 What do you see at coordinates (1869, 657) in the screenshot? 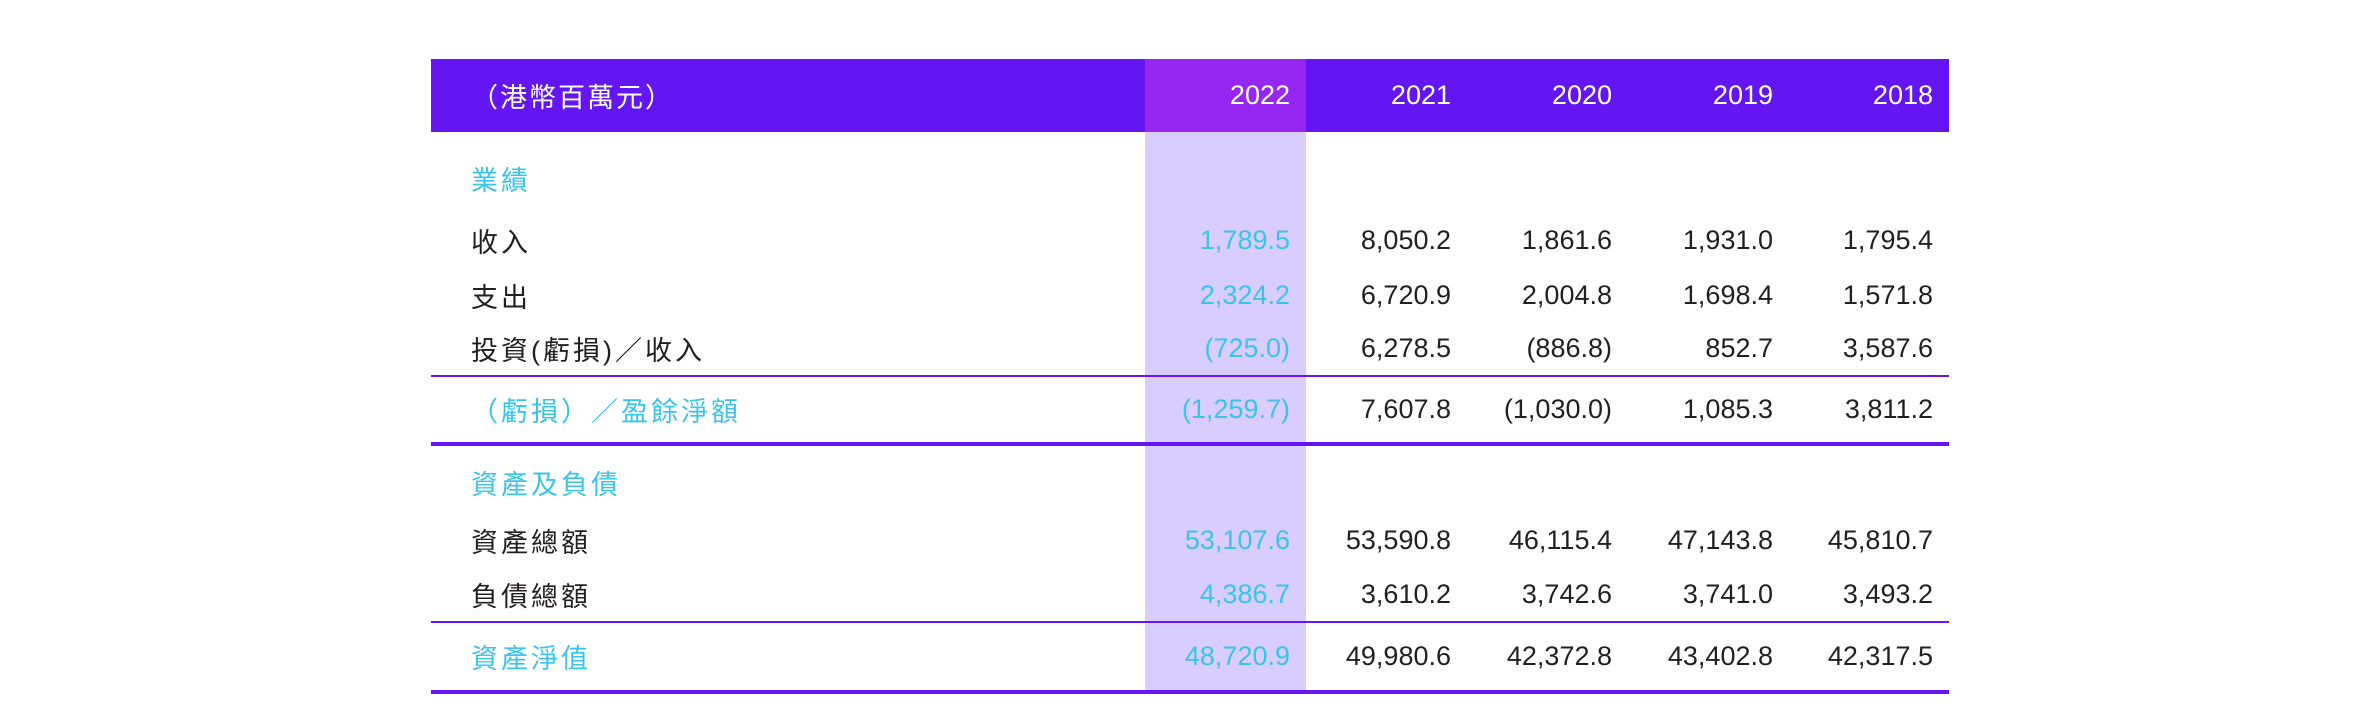
I see `total-value: 42,317.5` at bounding box center [1869, 657].